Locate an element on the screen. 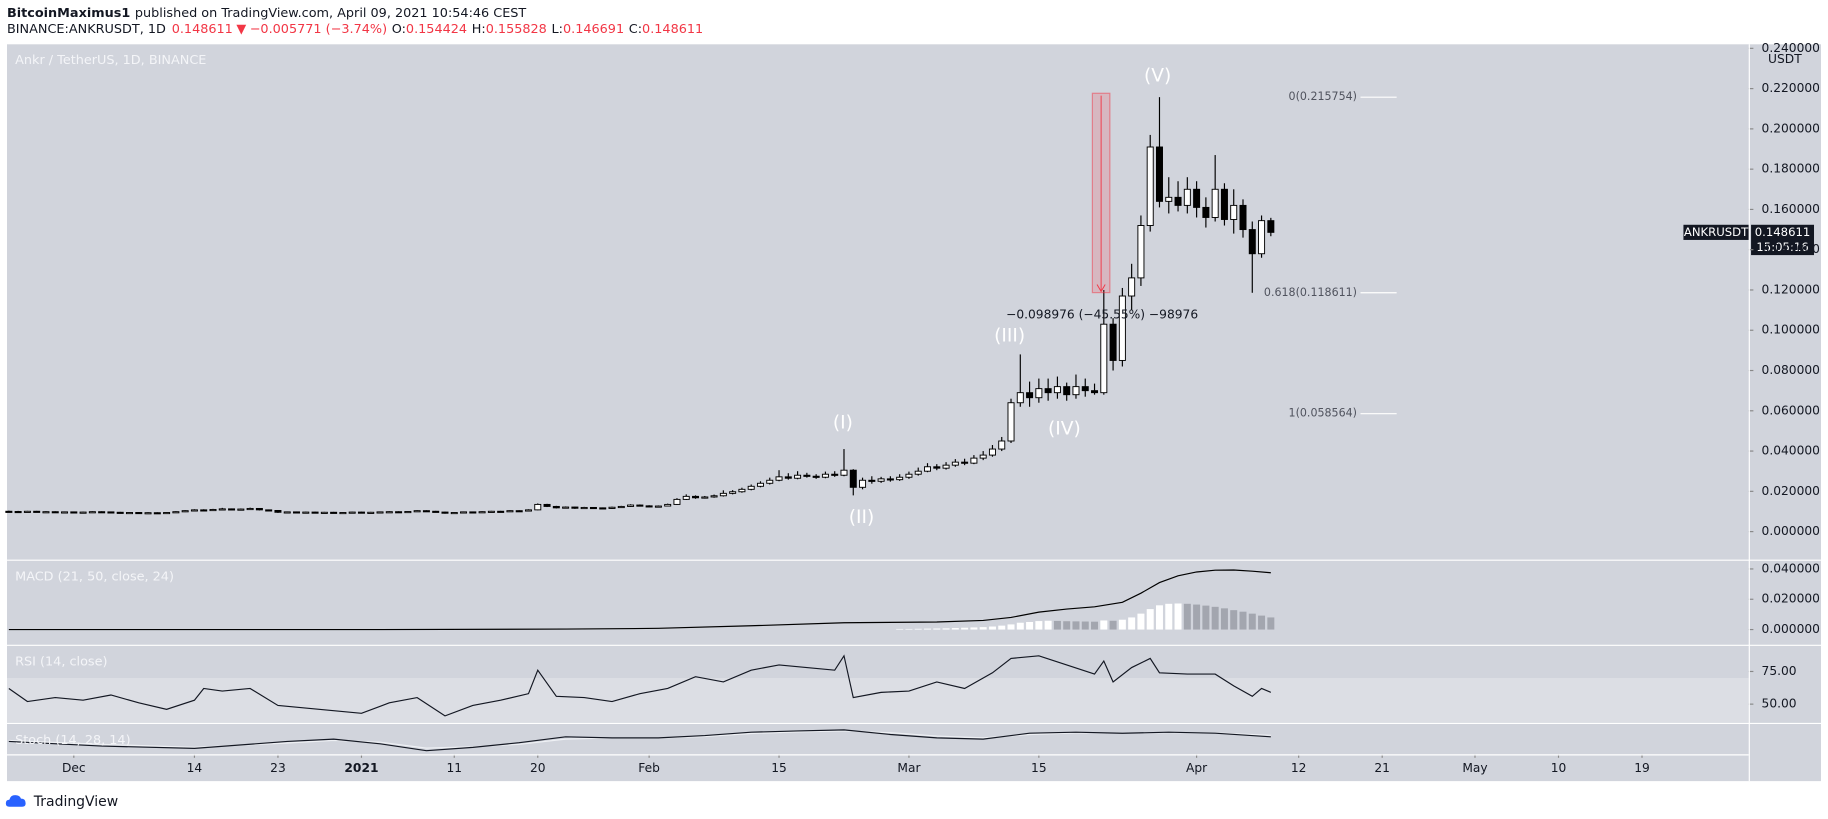  fib-label: 0(0.215754) is located at coordinates (1323, 96).